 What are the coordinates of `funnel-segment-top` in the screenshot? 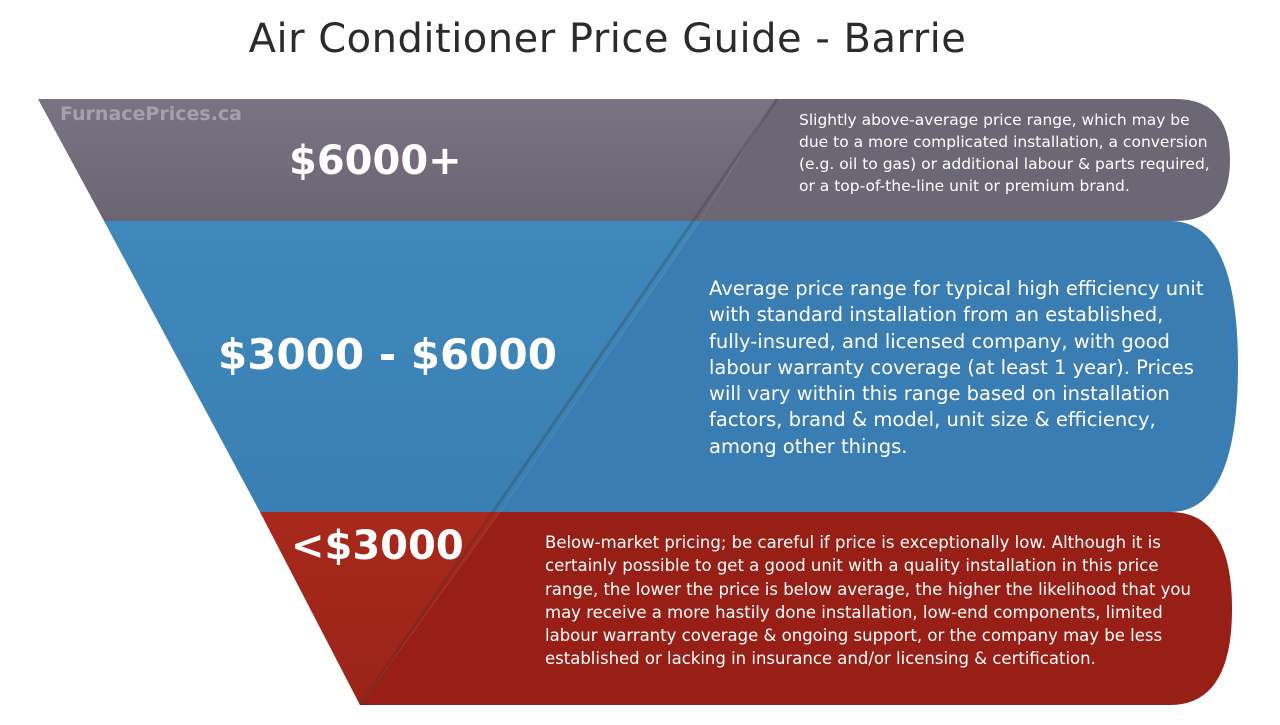 It's located at (406, 160).